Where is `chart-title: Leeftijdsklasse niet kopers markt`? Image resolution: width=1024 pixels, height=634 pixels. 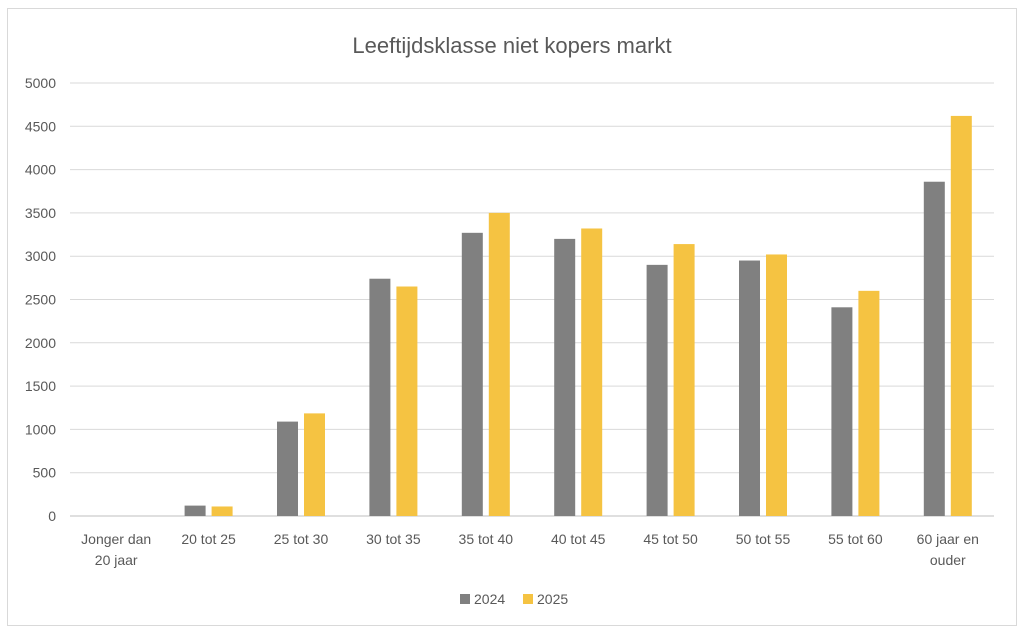 chart-title: Leeftijdsklasse niet kopers markt is located at coordinates (511, 45).